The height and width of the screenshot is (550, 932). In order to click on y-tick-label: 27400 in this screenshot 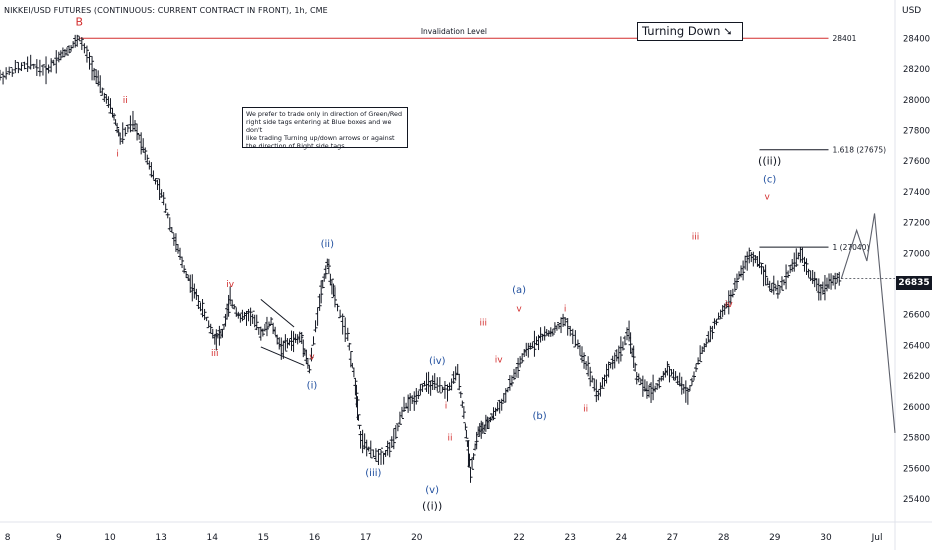, I will do `click(916, 193)`.